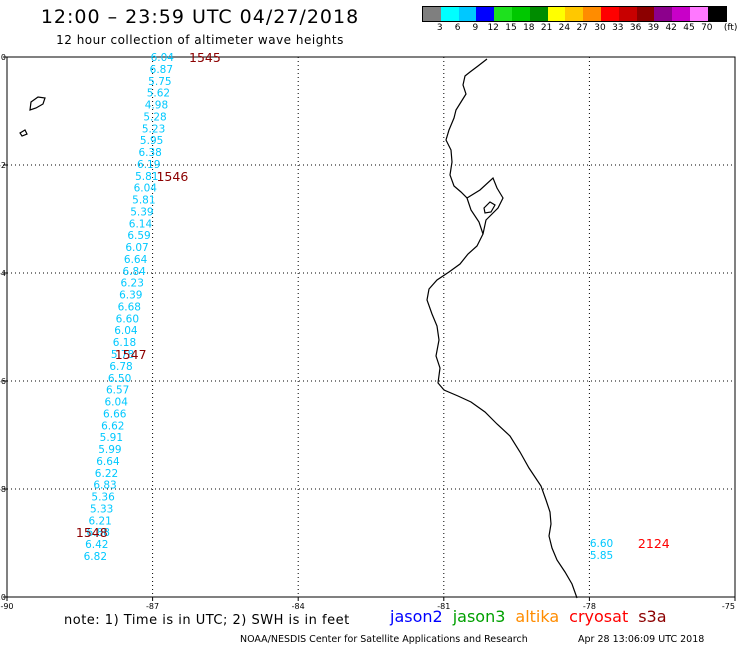 The image size is (740, 650). What do you see at coordinates (564, 28) in the screenshot?
I see `legend-label: 24` at bounding box center [564, 28].